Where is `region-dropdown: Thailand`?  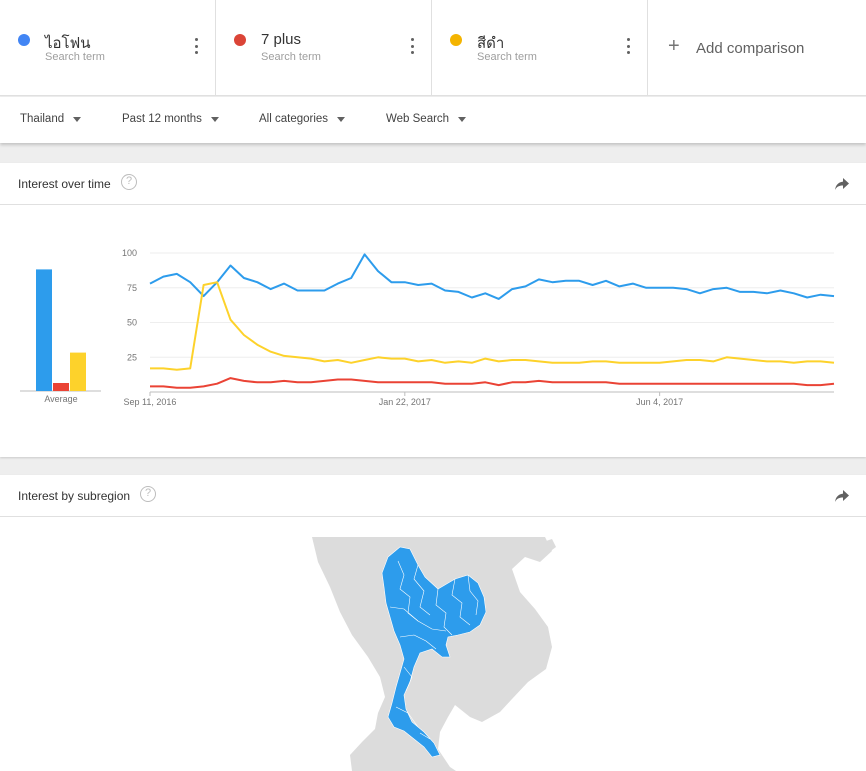 region-dropdown: Thailand is located at coordinates (51, 119).